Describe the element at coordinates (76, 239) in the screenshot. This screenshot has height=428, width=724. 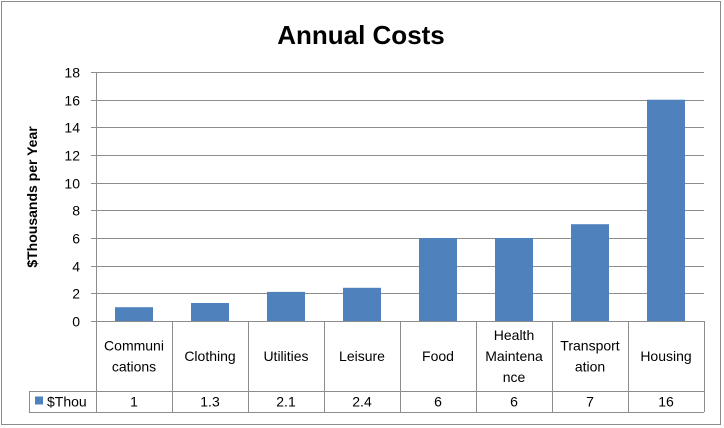
I see `y-tick-label: 6` at that location.